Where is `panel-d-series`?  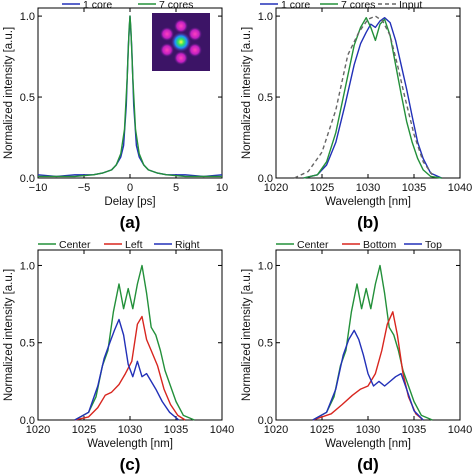 panel-d-series is located at coordinates (372, 342).